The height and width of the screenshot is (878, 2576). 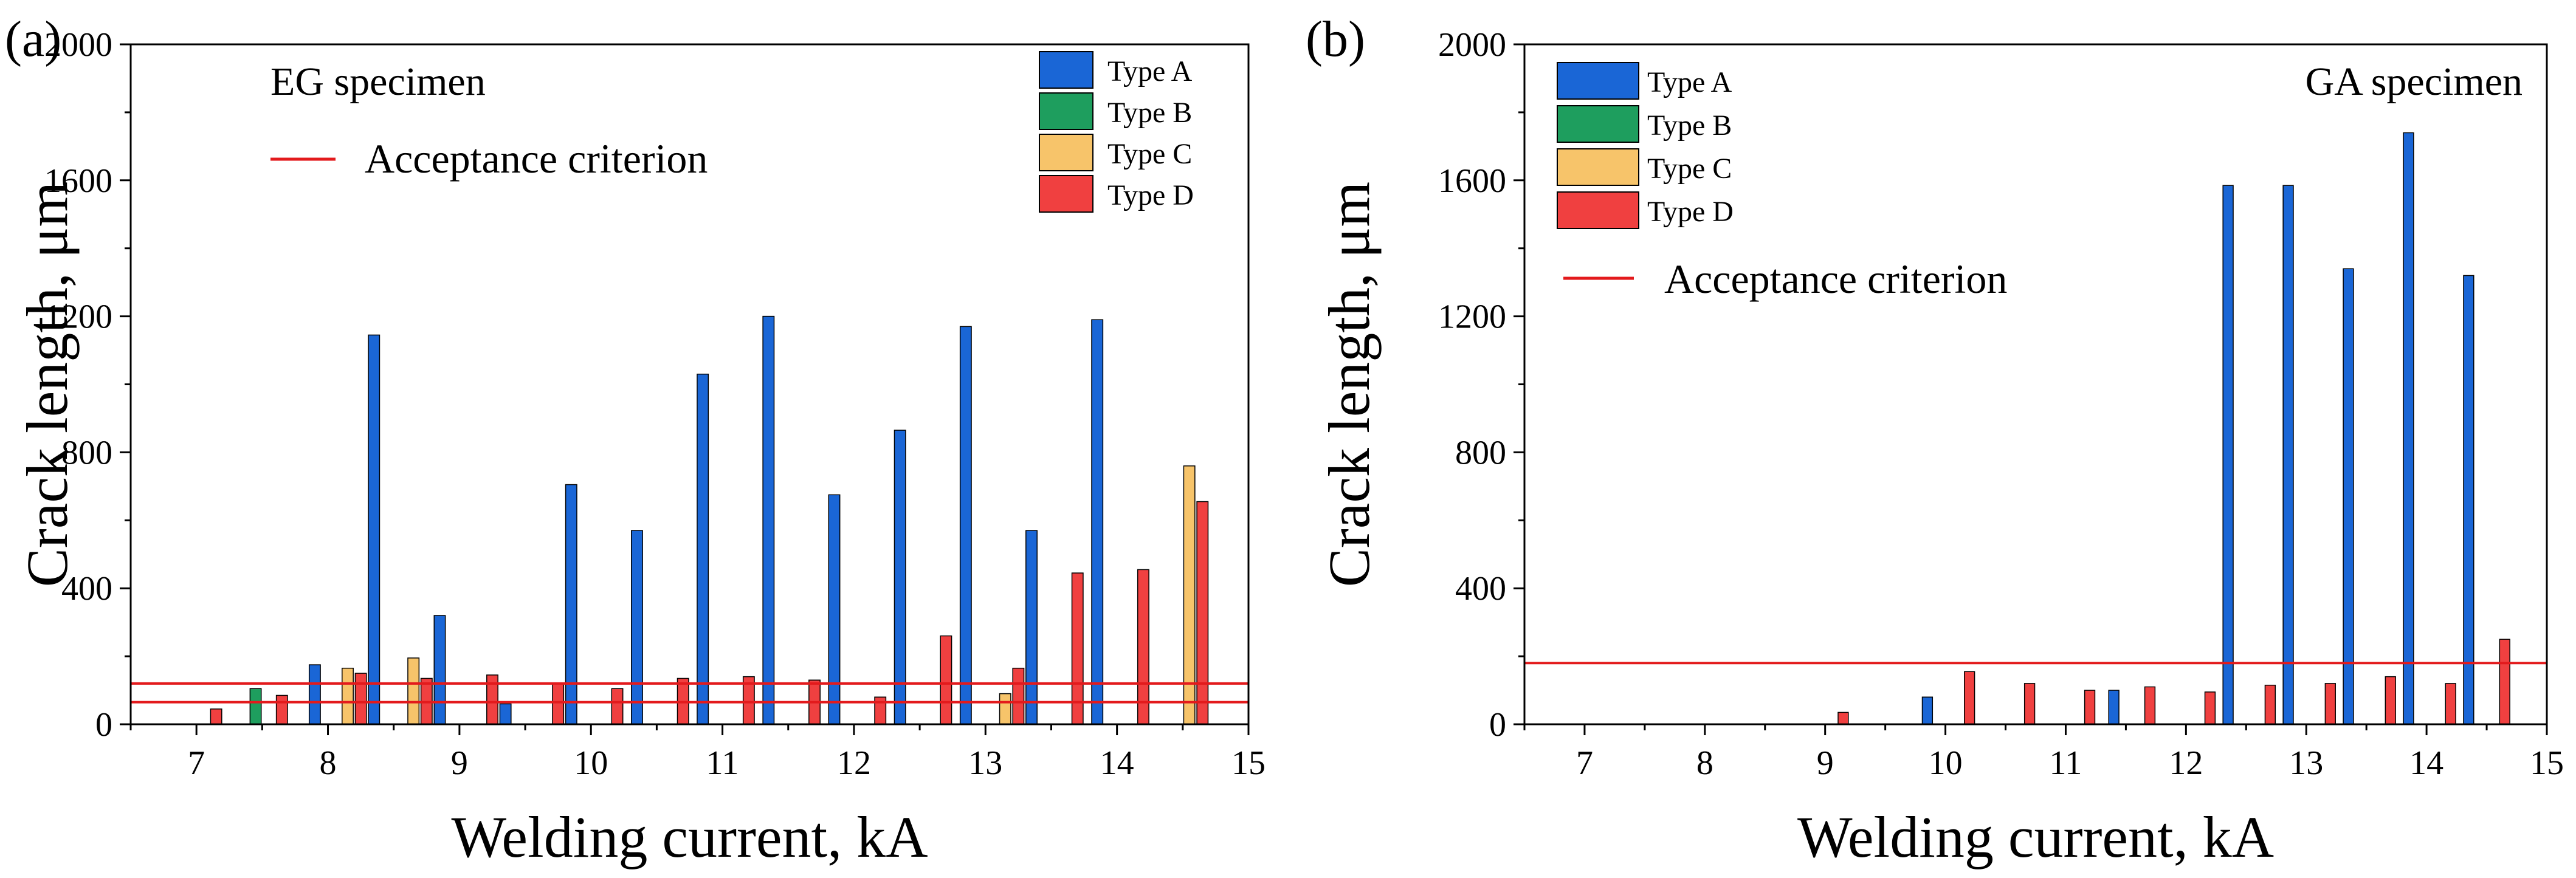 I want to click on specimen-title: EG specimen, so click(x=378, y=82).